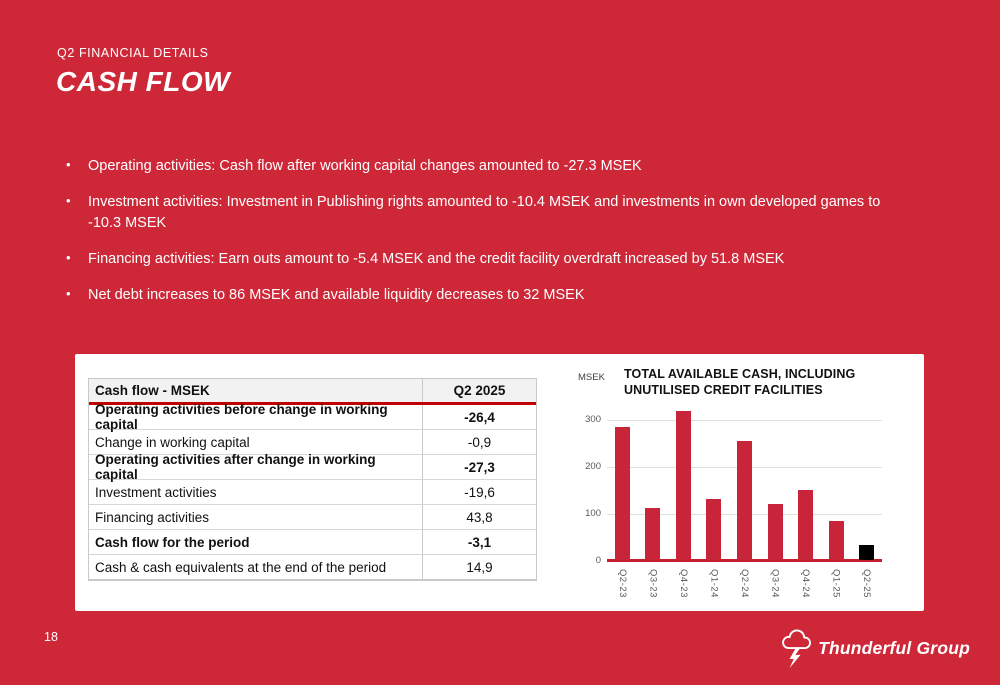  Describe the element at coordinates (479, 492) in the screenshot. I see `table-row-value: -19,6` at that location.